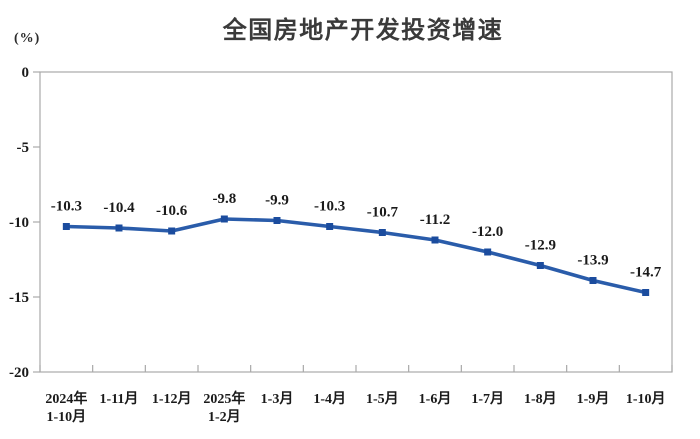  What do you see at coordinates (172, 399) in the screenshot?
I see `x-axis-tick-label: 1-12月` at bounding box center [172, 399].